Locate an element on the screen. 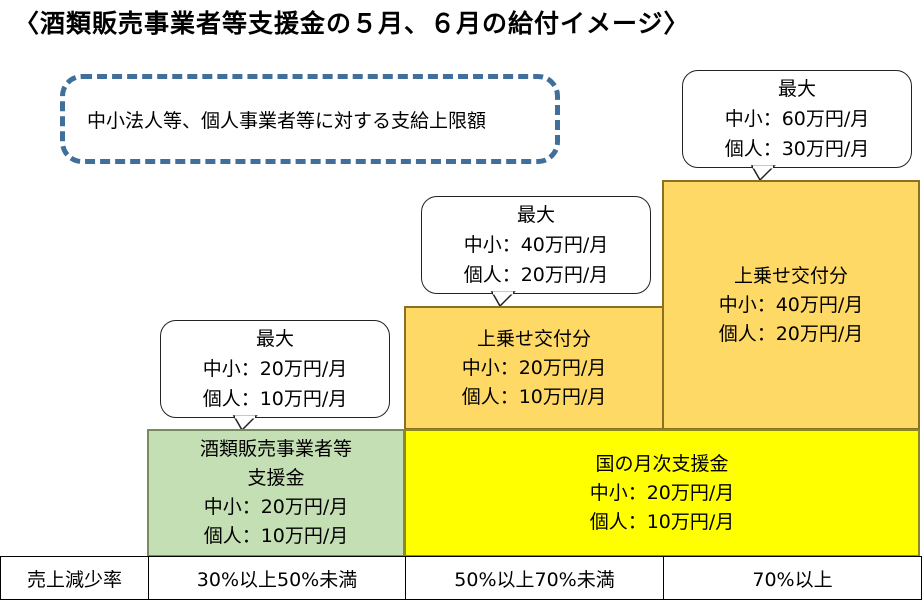  block-title: 酒類販売事業者等 is located at coordinates (275, 449).